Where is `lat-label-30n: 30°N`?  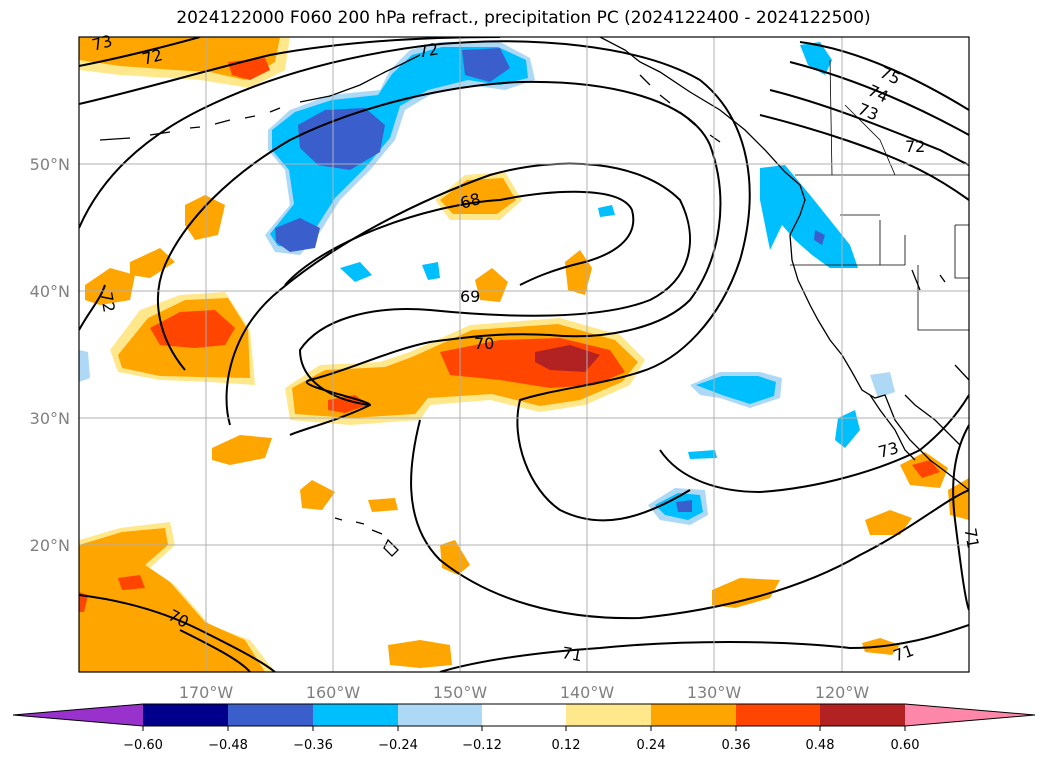 lat-label-30n: 30°N is located at coordinates (50, 418).